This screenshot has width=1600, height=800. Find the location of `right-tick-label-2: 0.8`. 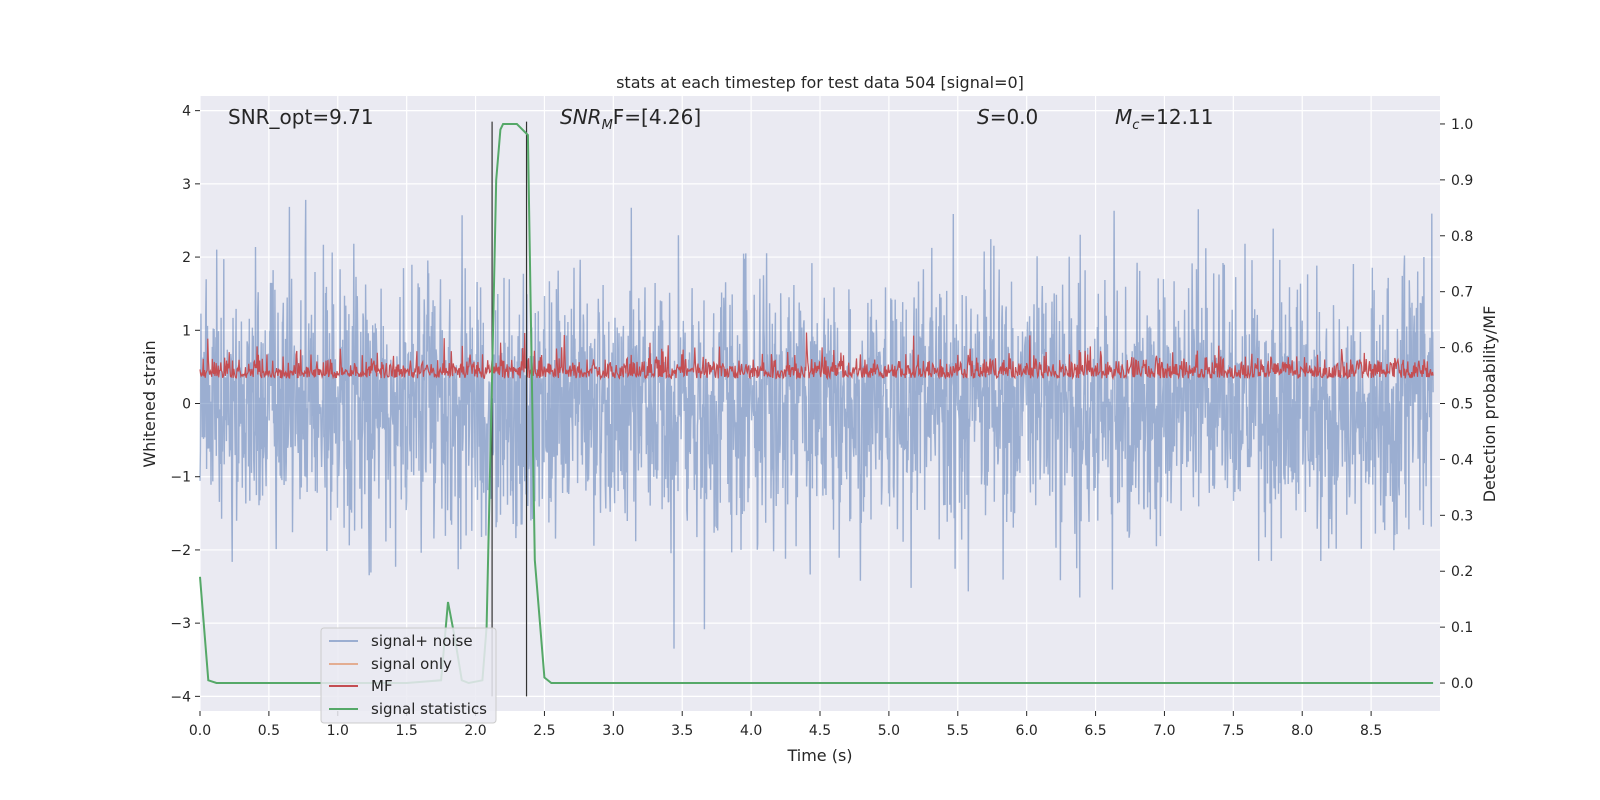

right-tick-label-2: 0.8 is located at coordinates (1462, 237).